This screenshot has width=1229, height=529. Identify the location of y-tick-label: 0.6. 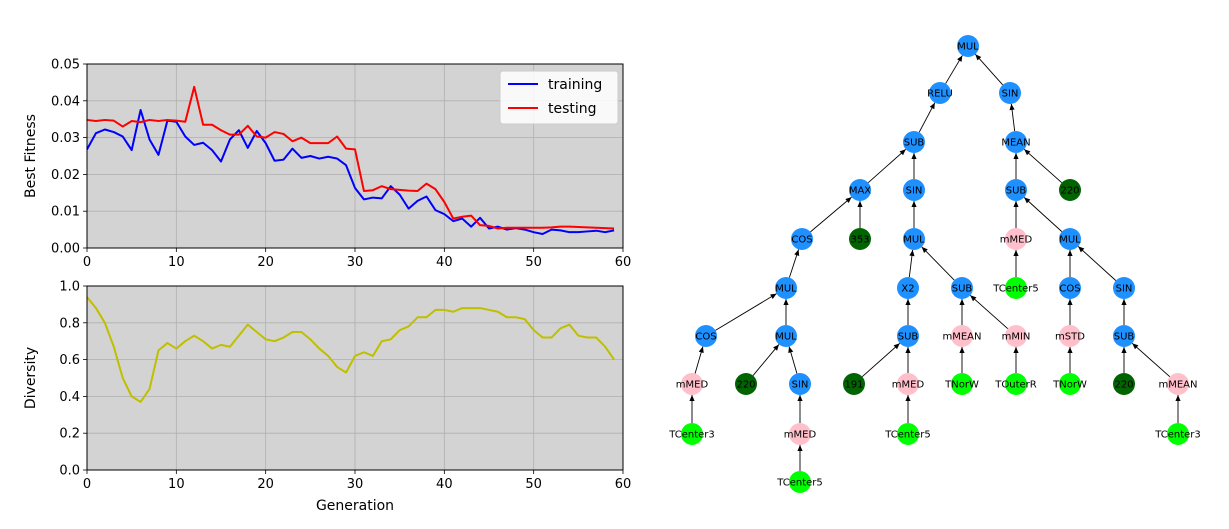
(69, 360).